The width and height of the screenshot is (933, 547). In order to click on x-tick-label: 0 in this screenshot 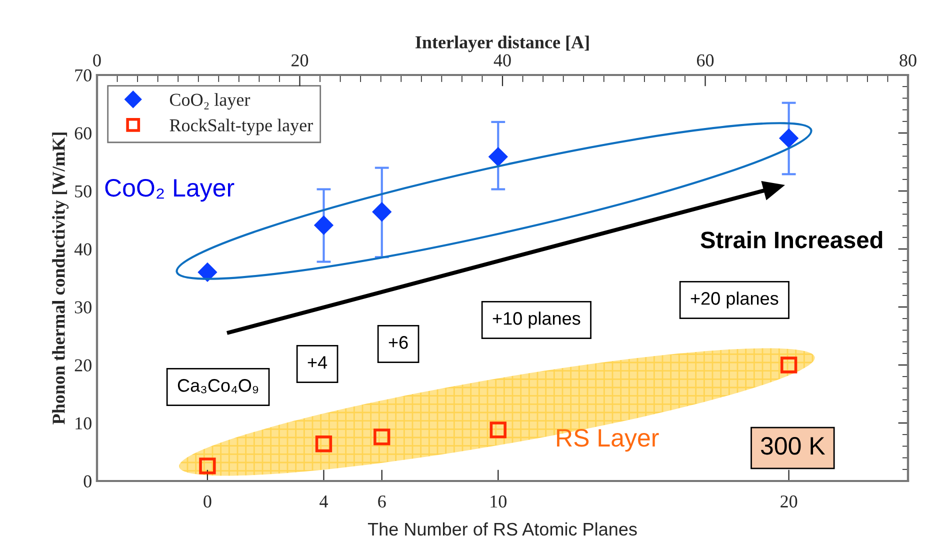, I will do `click(208, 501)`.